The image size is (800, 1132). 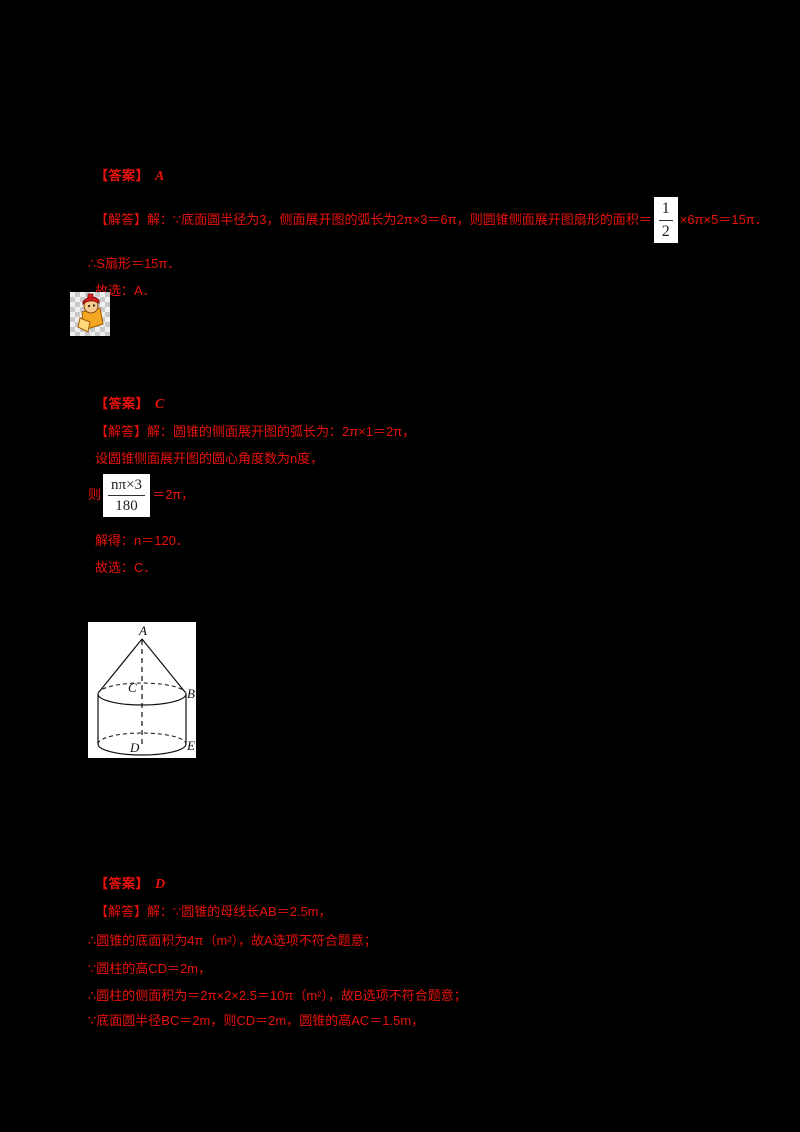 I want to click on answer-heading-2: 【答案】 C, so click(x=130, y=405).